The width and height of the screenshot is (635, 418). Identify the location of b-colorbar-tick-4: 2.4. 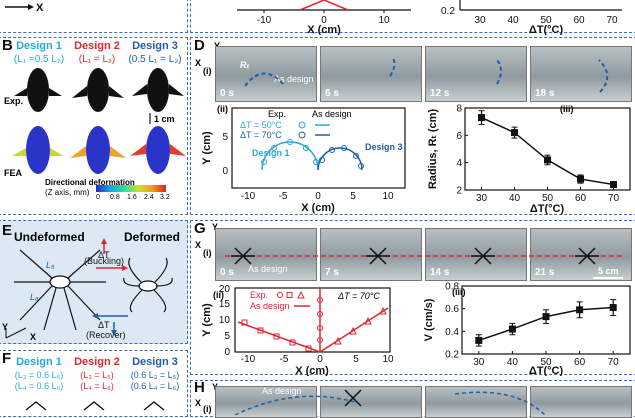
(149, 197).